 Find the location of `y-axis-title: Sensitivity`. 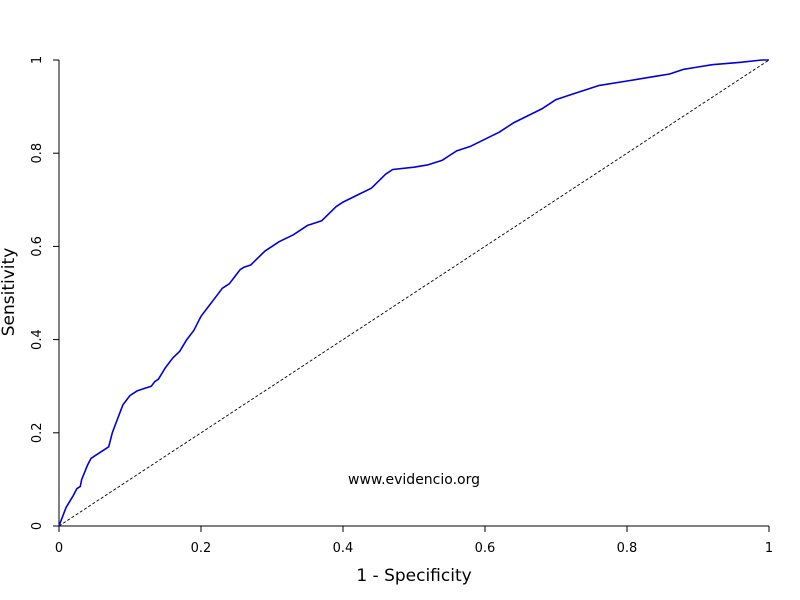

y-axis-title: Sensitivity is located at coordinates (9, 292).